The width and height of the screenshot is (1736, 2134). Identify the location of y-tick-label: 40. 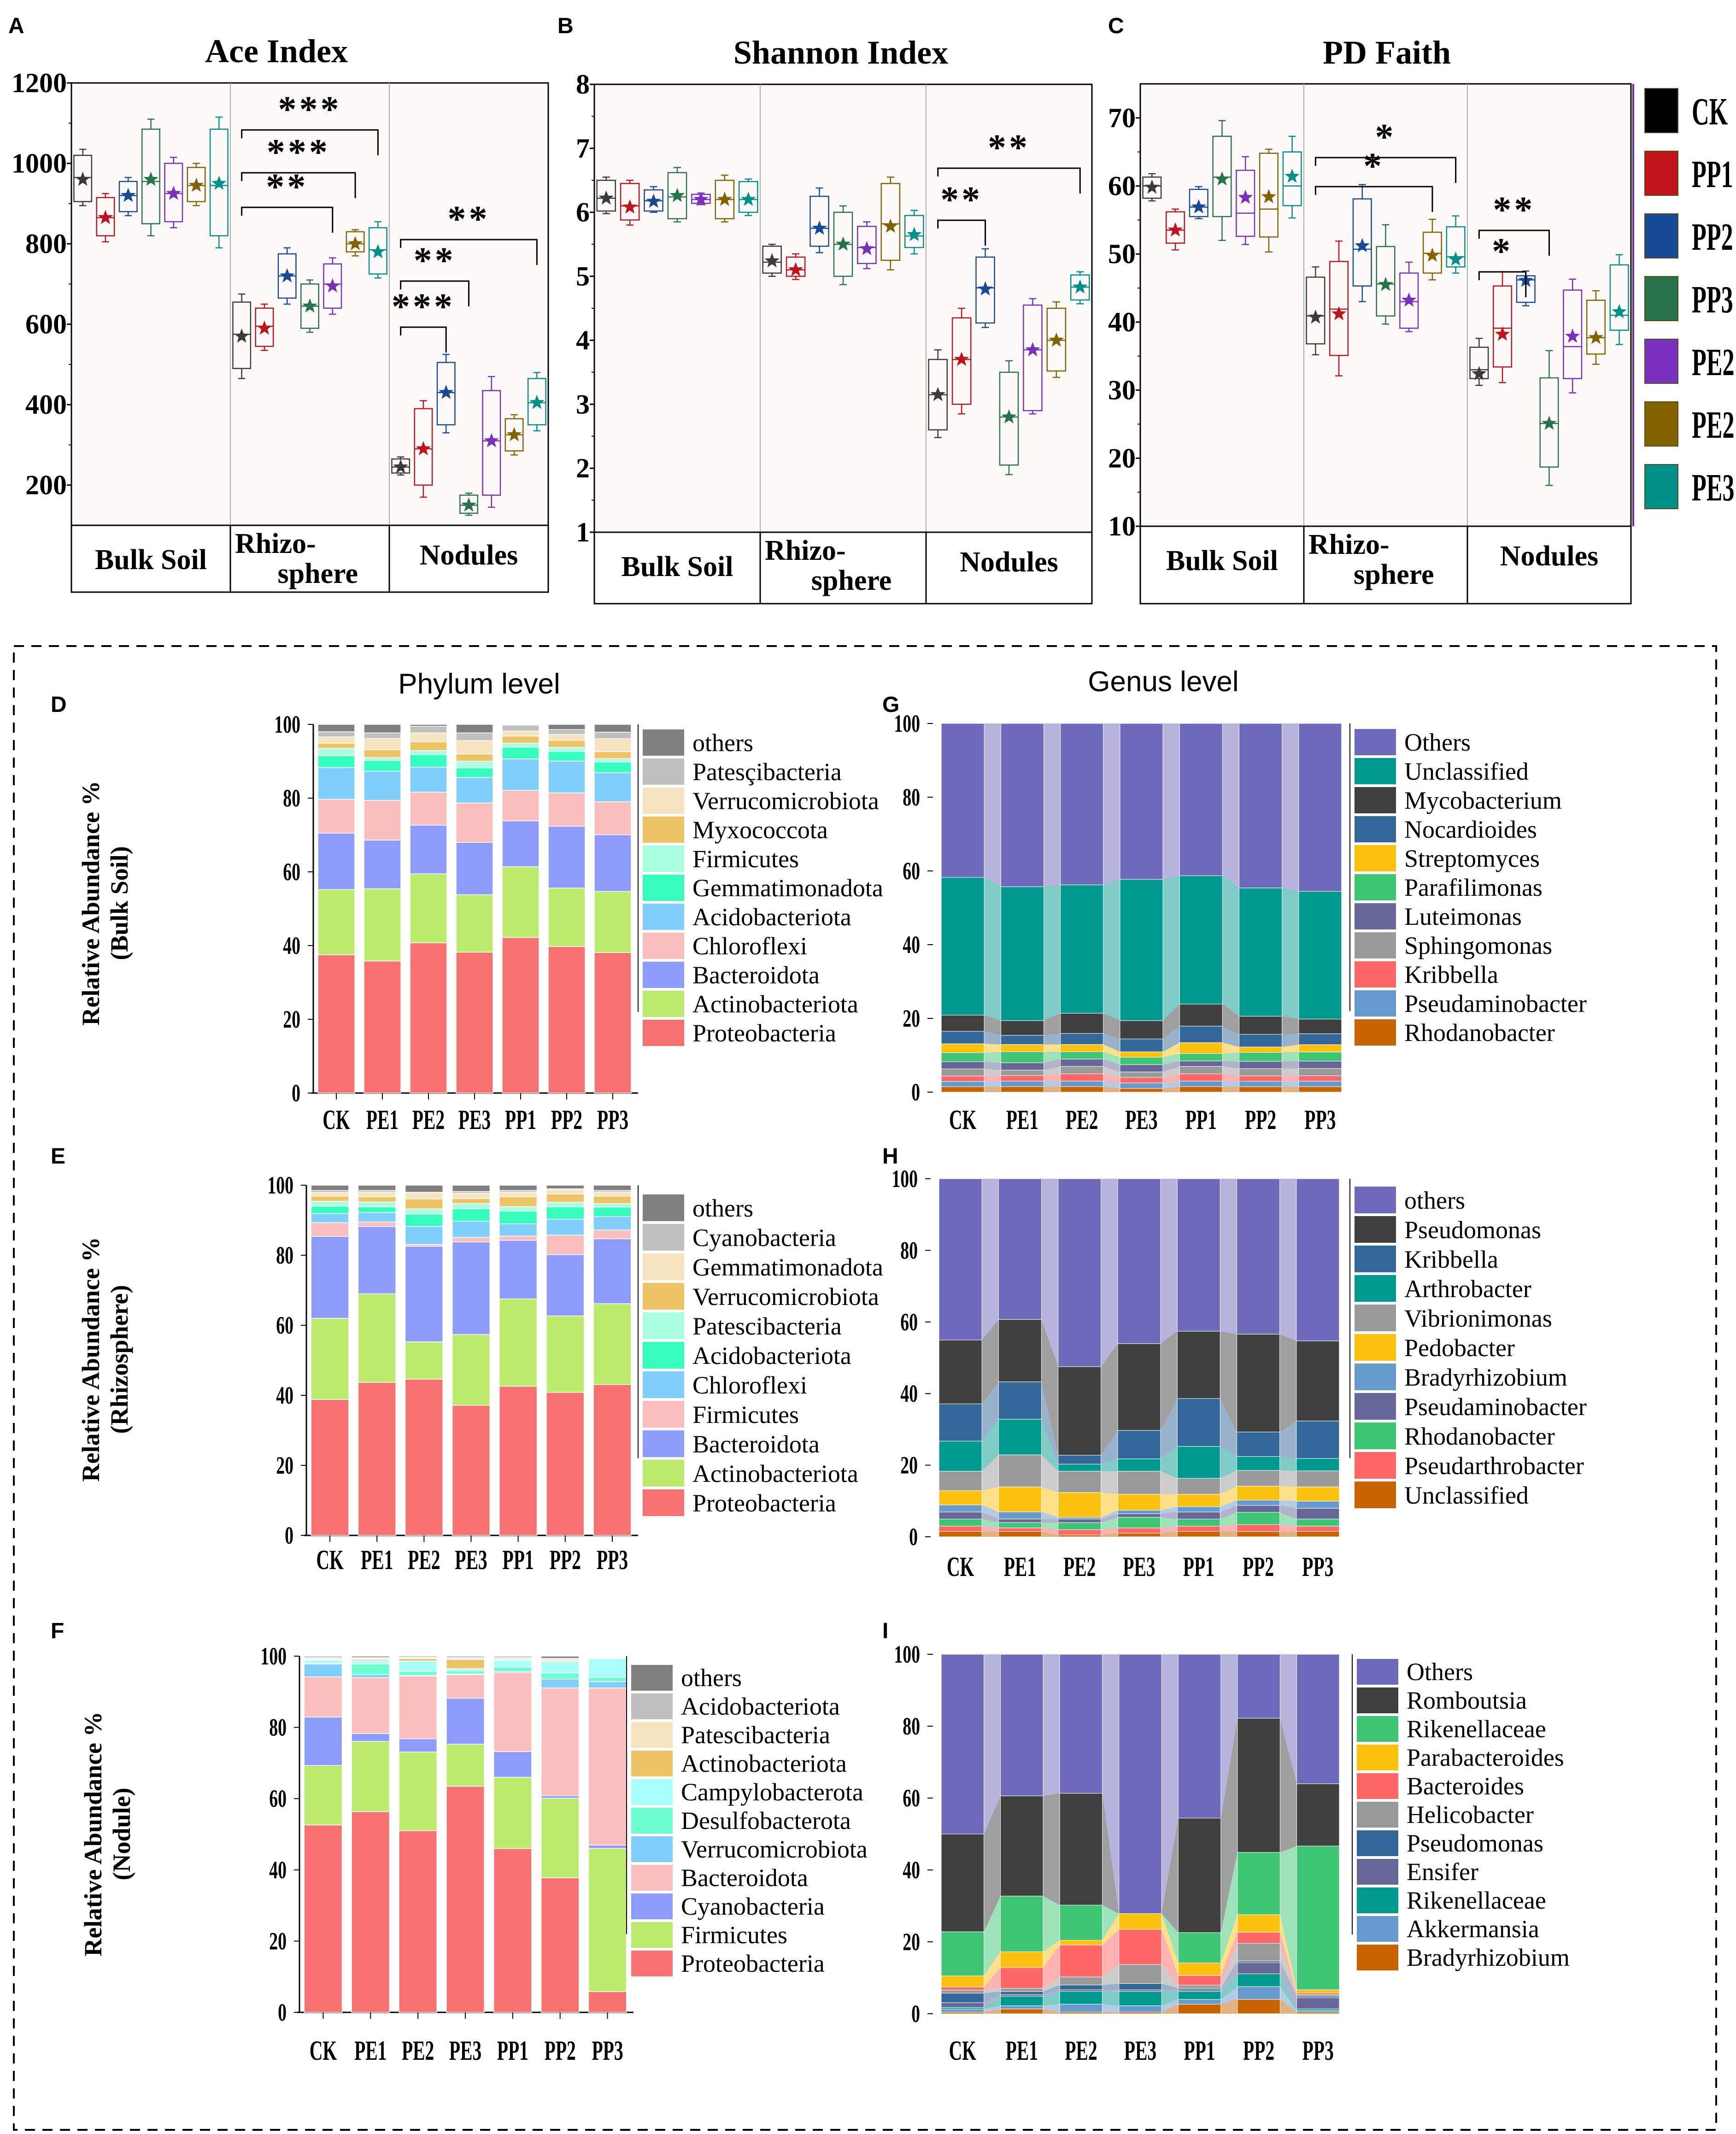
(285, 1395).